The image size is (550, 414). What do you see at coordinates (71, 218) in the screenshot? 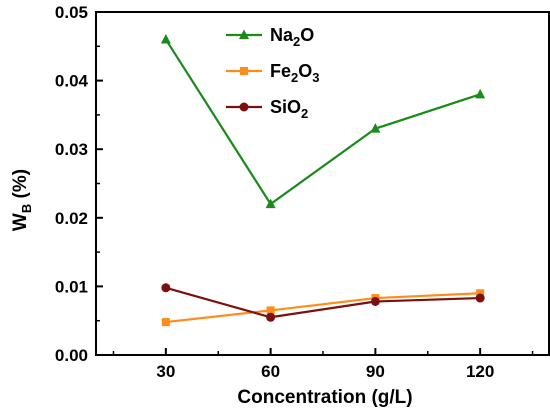
I see `y-tick-label: 0.02` at bounding box center [71, 218].